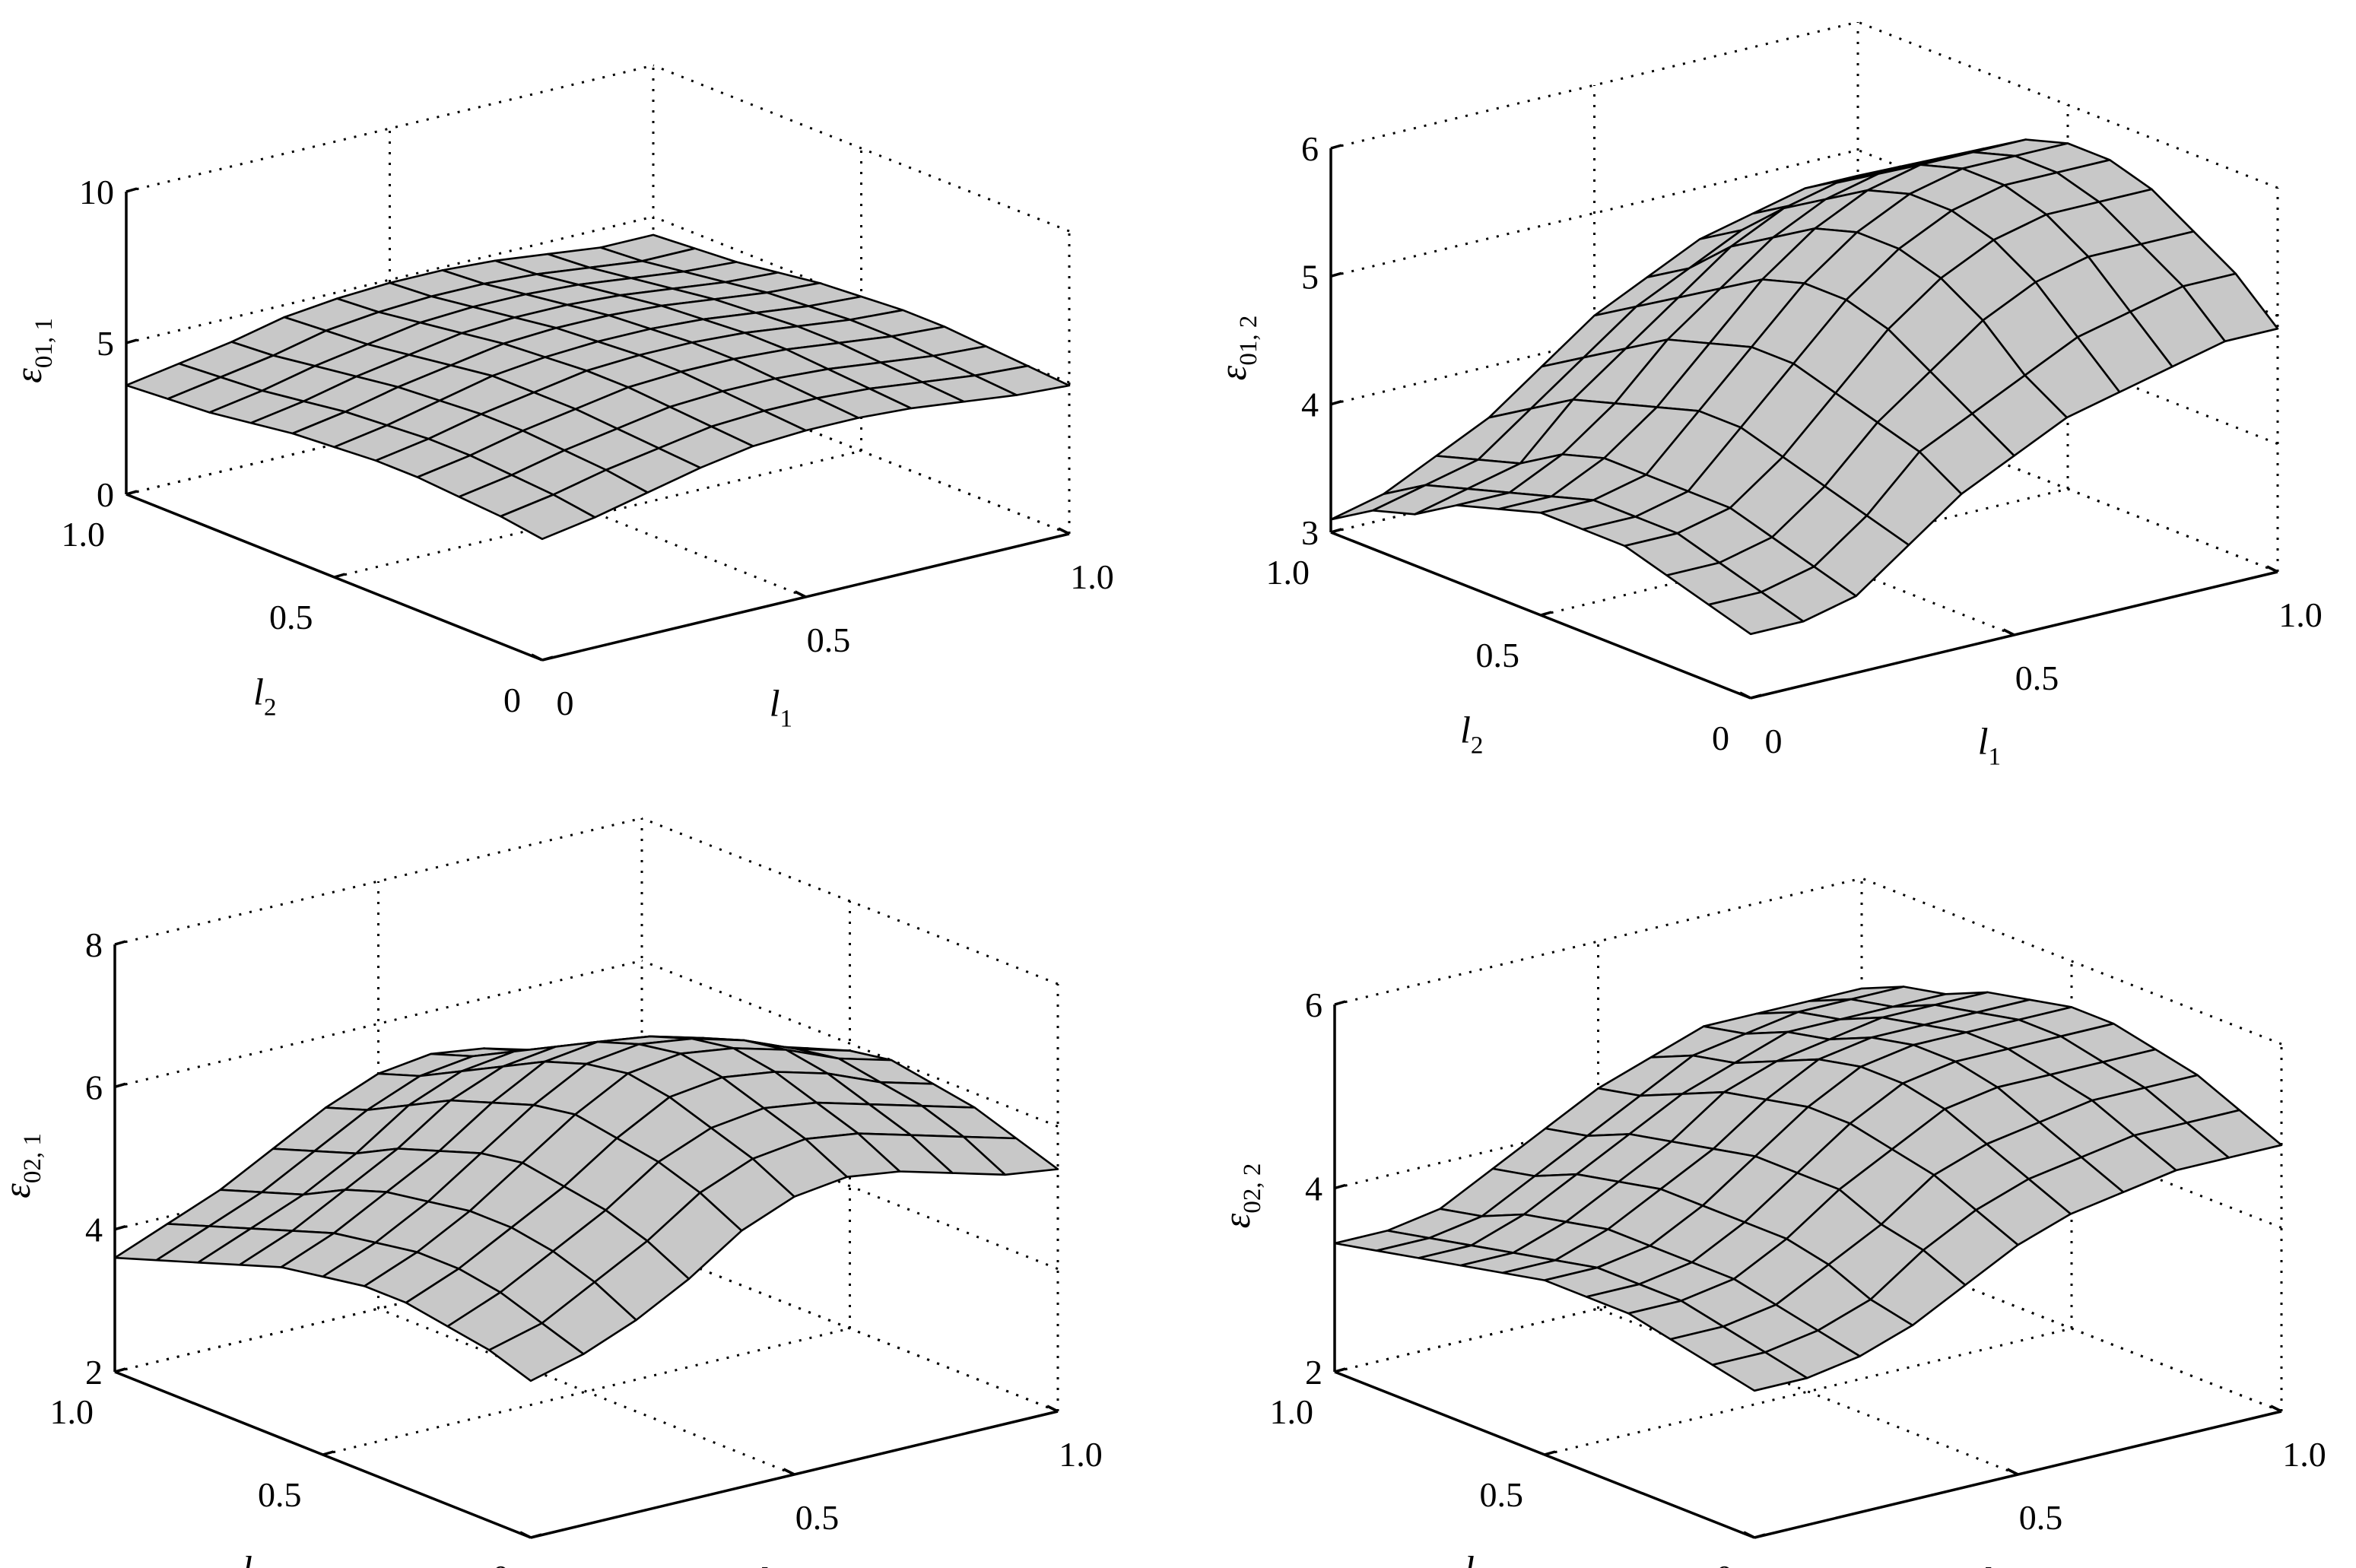 Image resolution: width=2356 pixels, height=1568 pixels. What do you see at coordinates (94, 945) in the screenshot?
I see `z-tick-label: 8` at bounding box center [94, 945].